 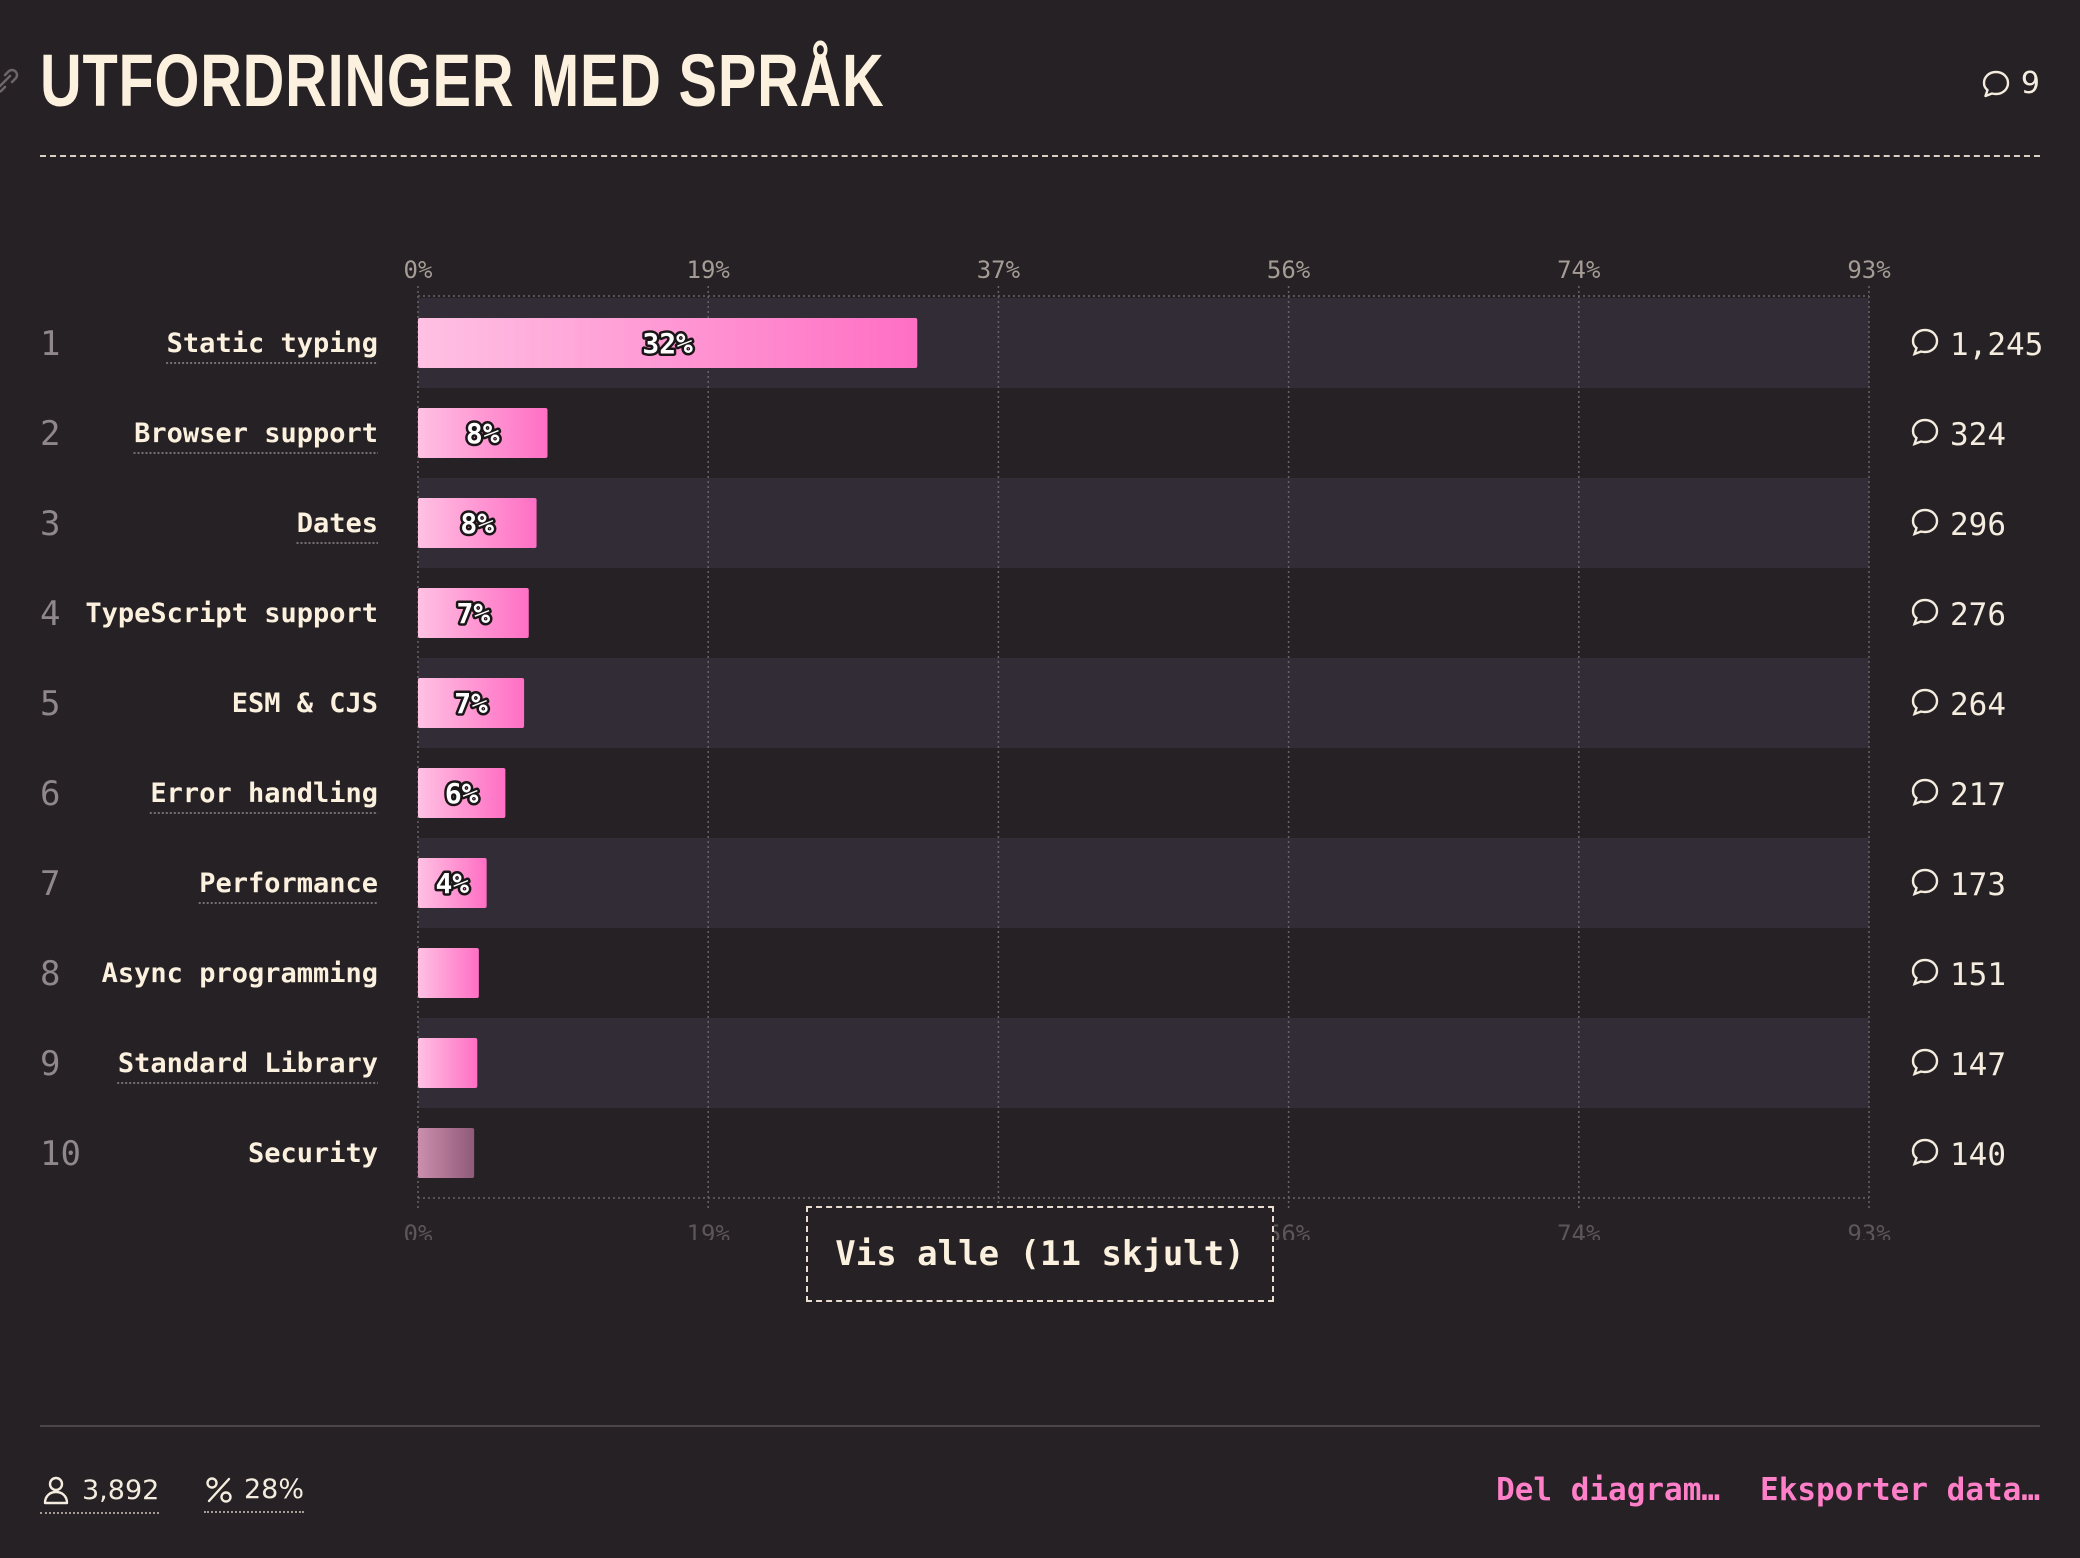 I want to click on category-label: Standard Library, so click(x=248, y=1063).